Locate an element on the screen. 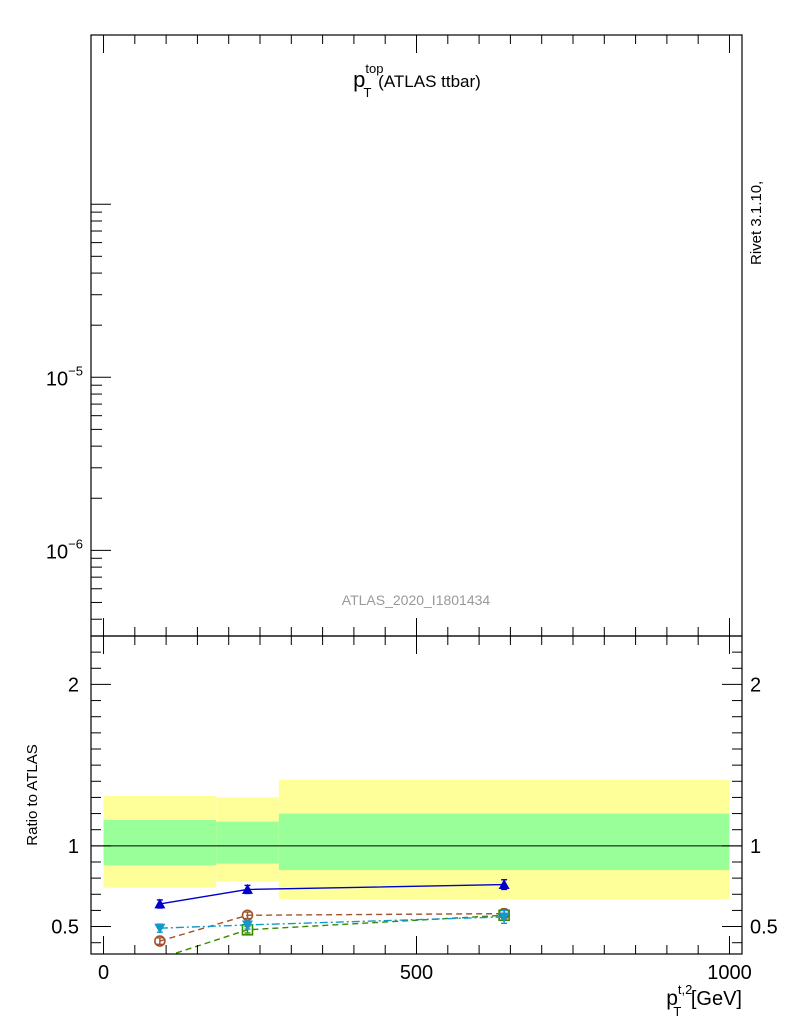 The width and height of the screenshot is (786, 1024). y-tick-label: 0.5 is located at coordinates (65, 928).